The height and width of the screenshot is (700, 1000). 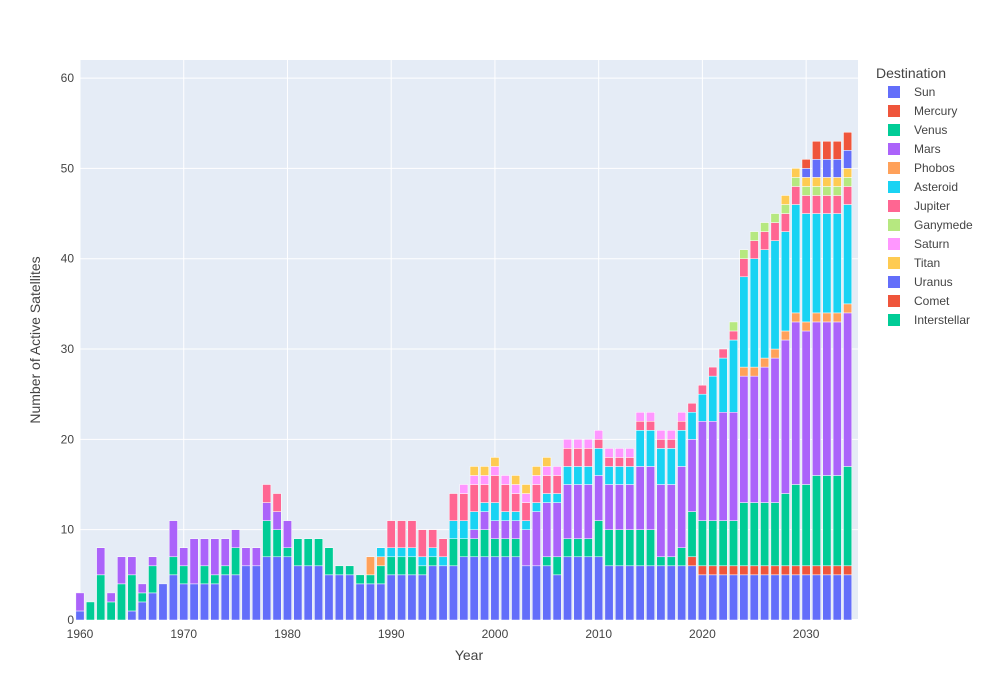 What do you see at coordinates (923, 187) in the screenshot?
I see `legend-item-asteroid: Asteroid` at bounding box center [923, 187].